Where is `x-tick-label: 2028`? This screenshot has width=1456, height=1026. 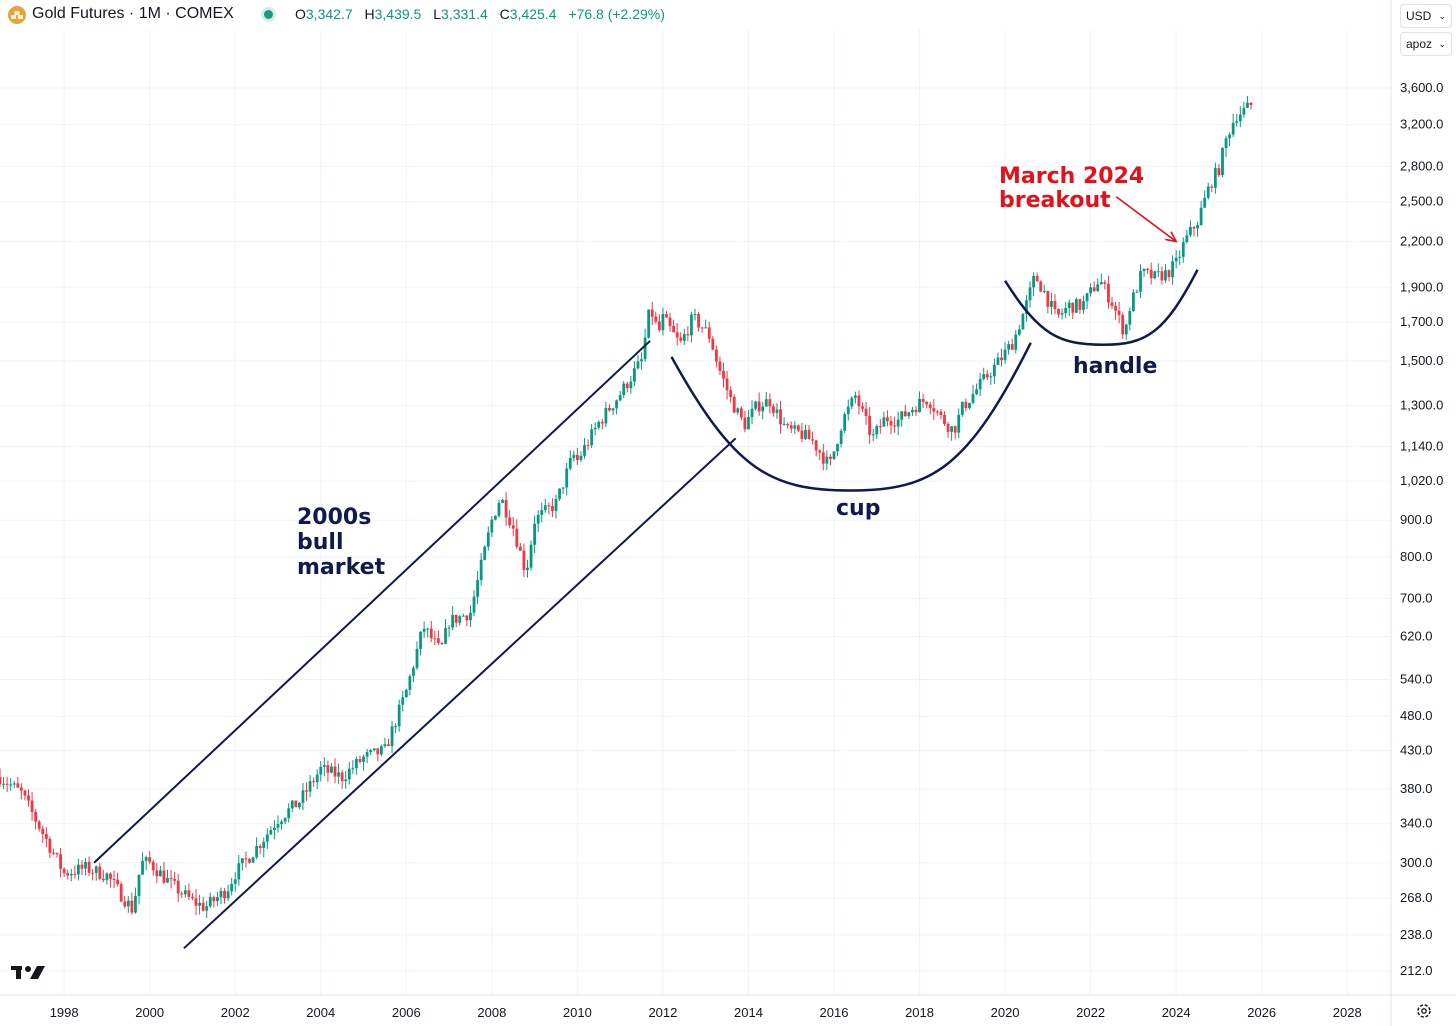
x-tick-label: 2028 is located at coordinates (1347, 1012).